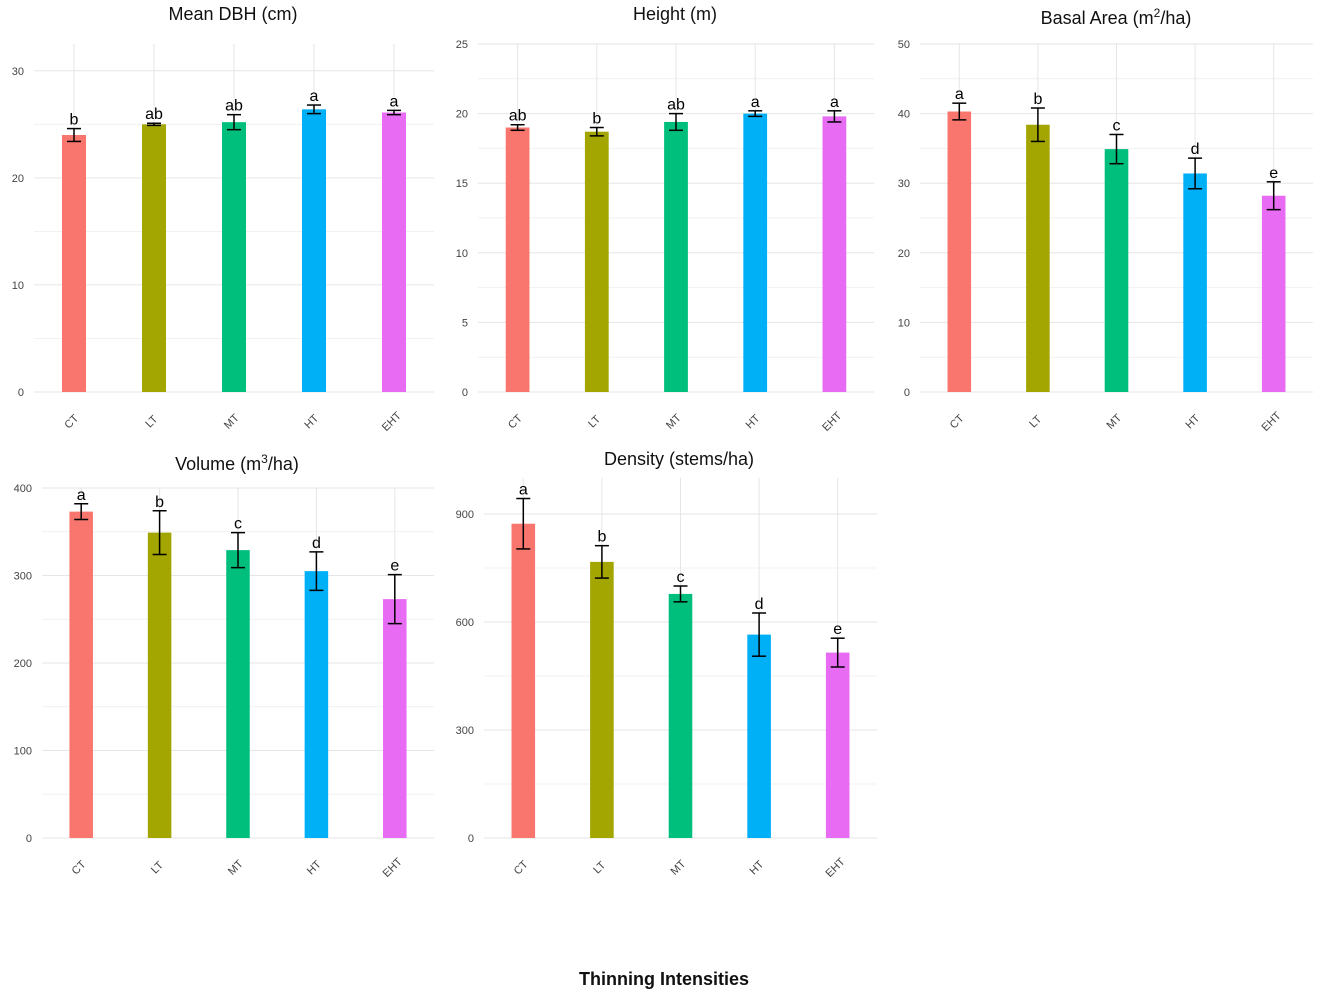  I want to click on y-tick-label: 200, so click(23, 664).